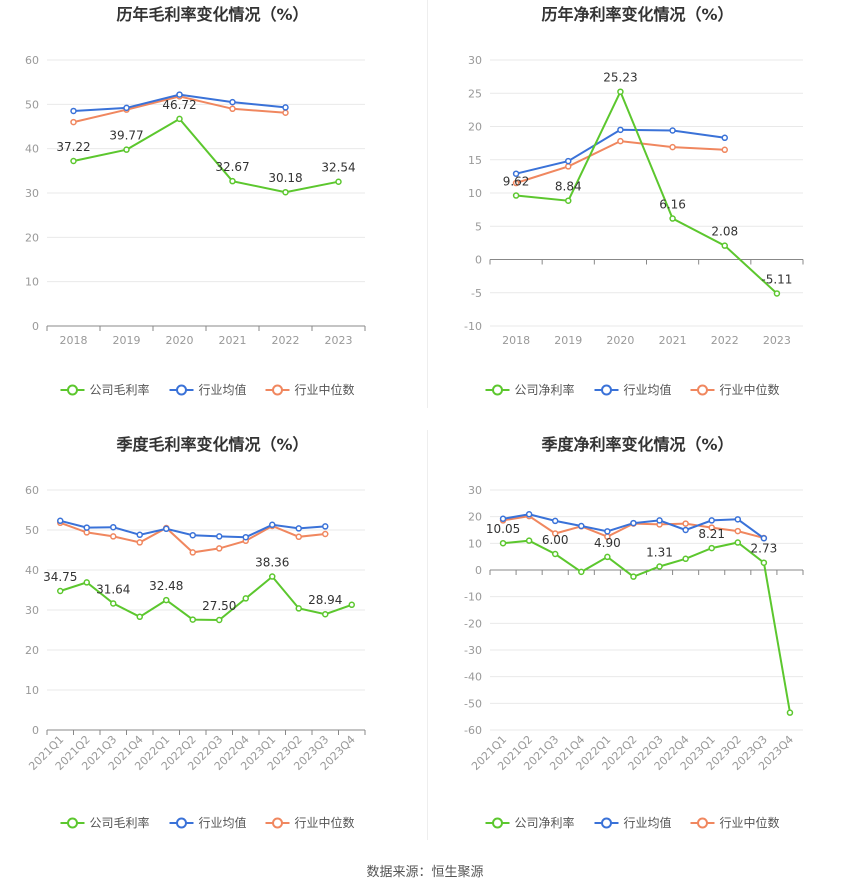 The width and height of the screenshot is (850, 891). What do you see at coordinates (473, 623) in the screenshot?
I see `y-tick-label: -20` at bounding box center [473, 623].